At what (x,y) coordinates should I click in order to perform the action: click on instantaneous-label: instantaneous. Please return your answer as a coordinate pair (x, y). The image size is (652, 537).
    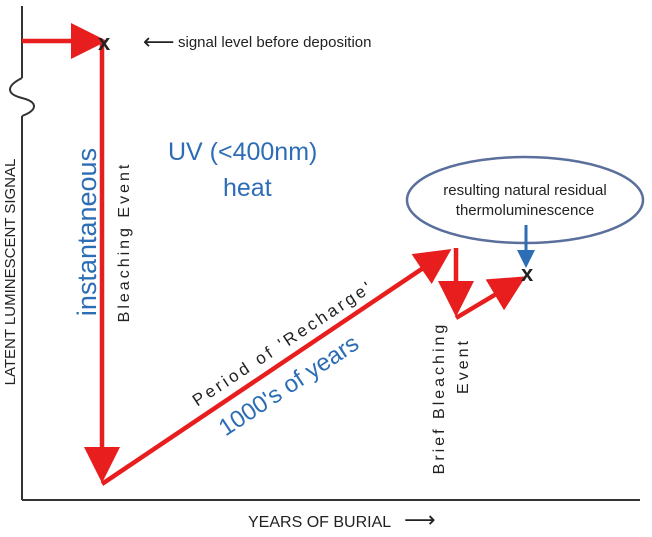
    Looking at the image, I should click on (87, 232).